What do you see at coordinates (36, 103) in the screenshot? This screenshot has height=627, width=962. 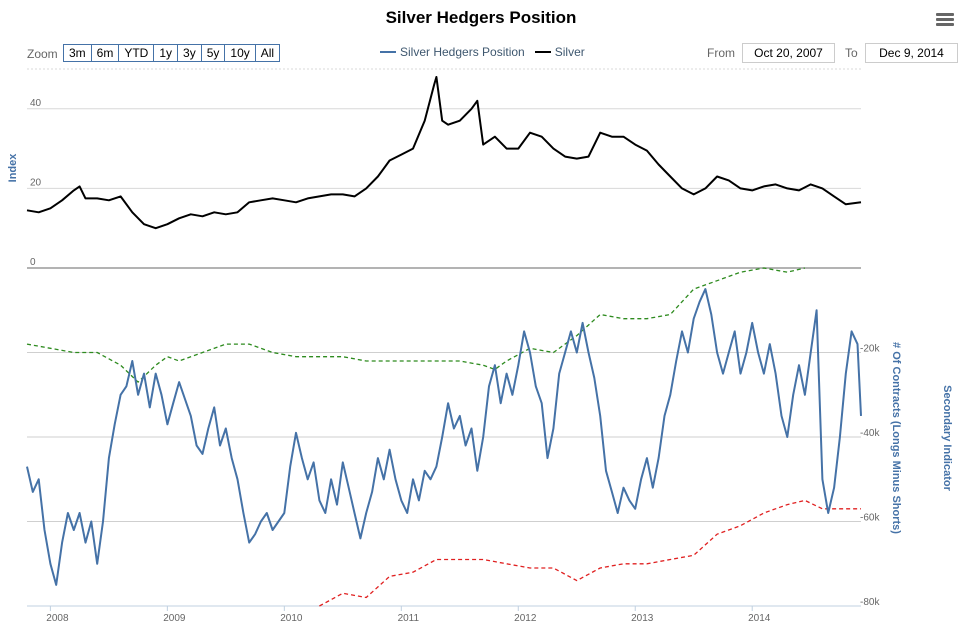 I see `upper-tick-label: 40` at bounding box center [36, 103].